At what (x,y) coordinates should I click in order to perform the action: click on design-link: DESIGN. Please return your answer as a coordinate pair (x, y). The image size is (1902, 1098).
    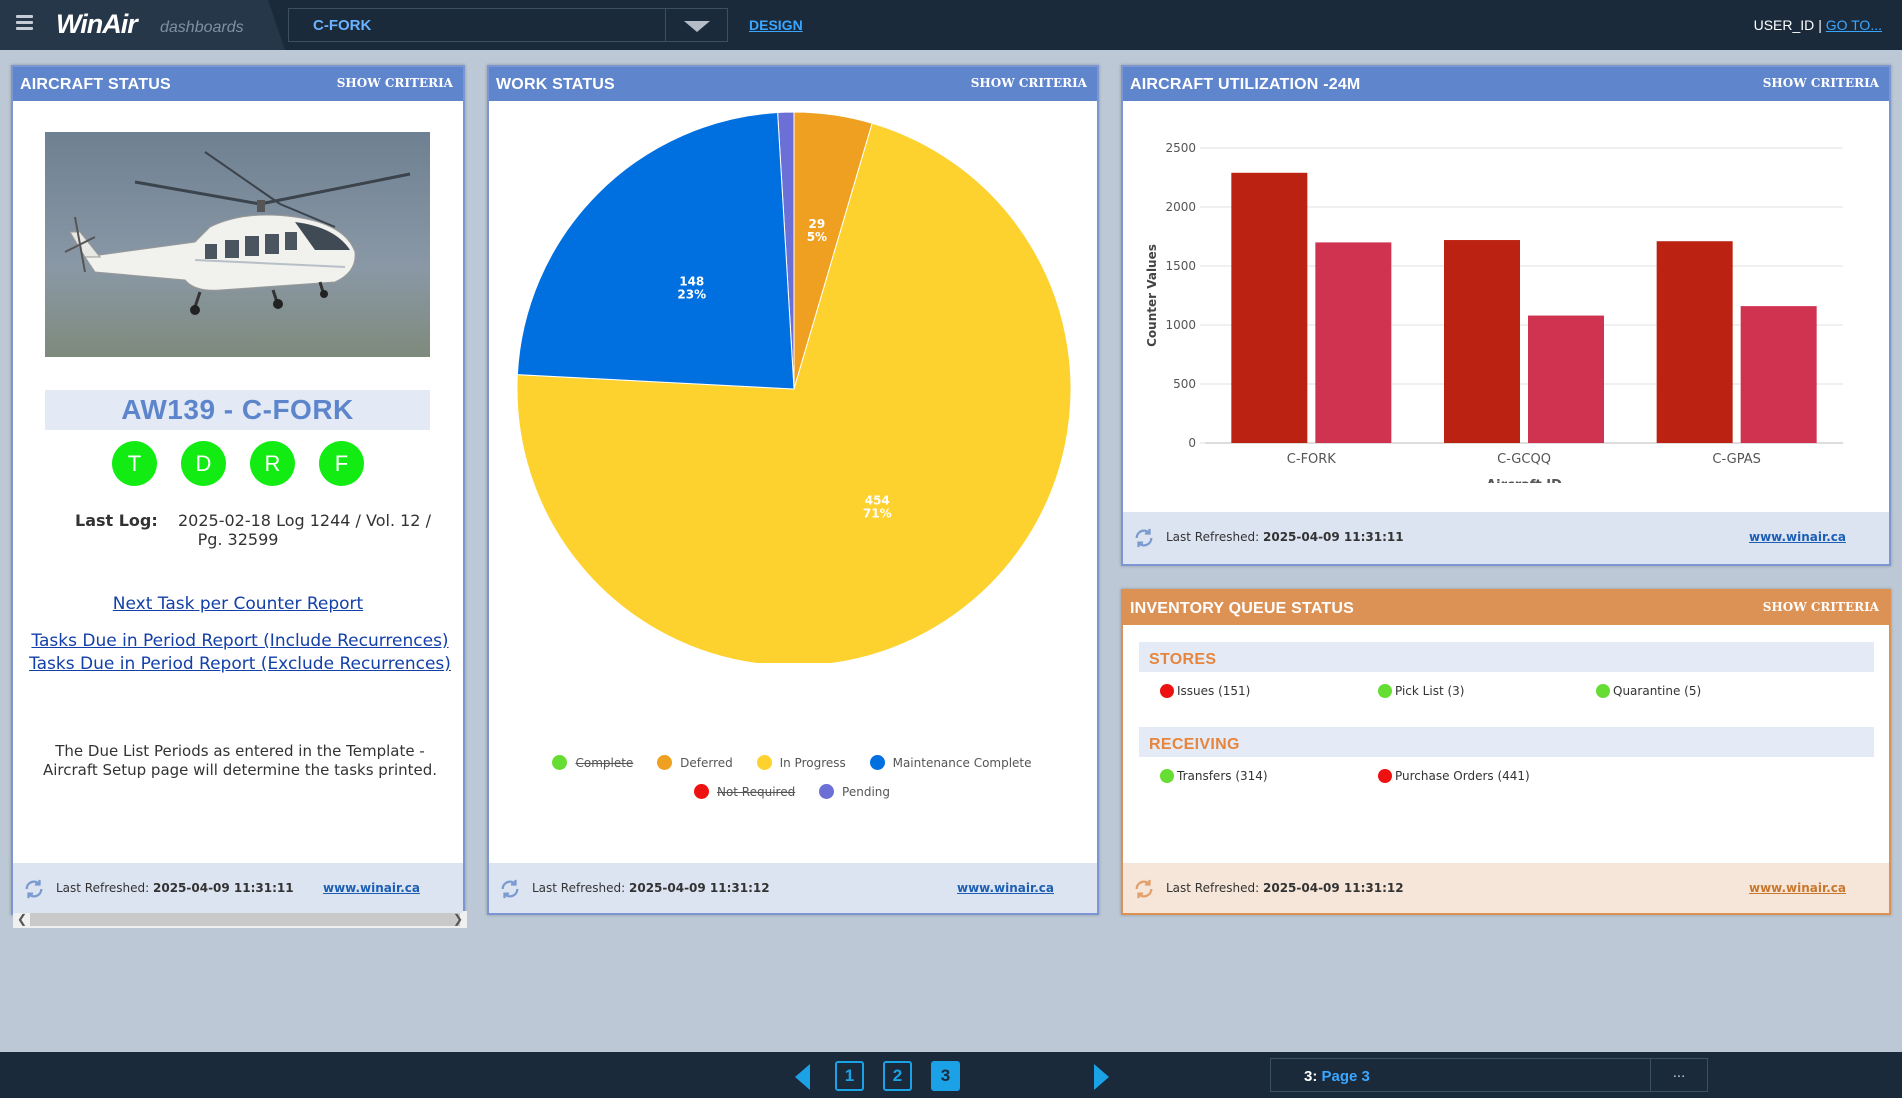
    Looking at the image, I should click on (776, 25).